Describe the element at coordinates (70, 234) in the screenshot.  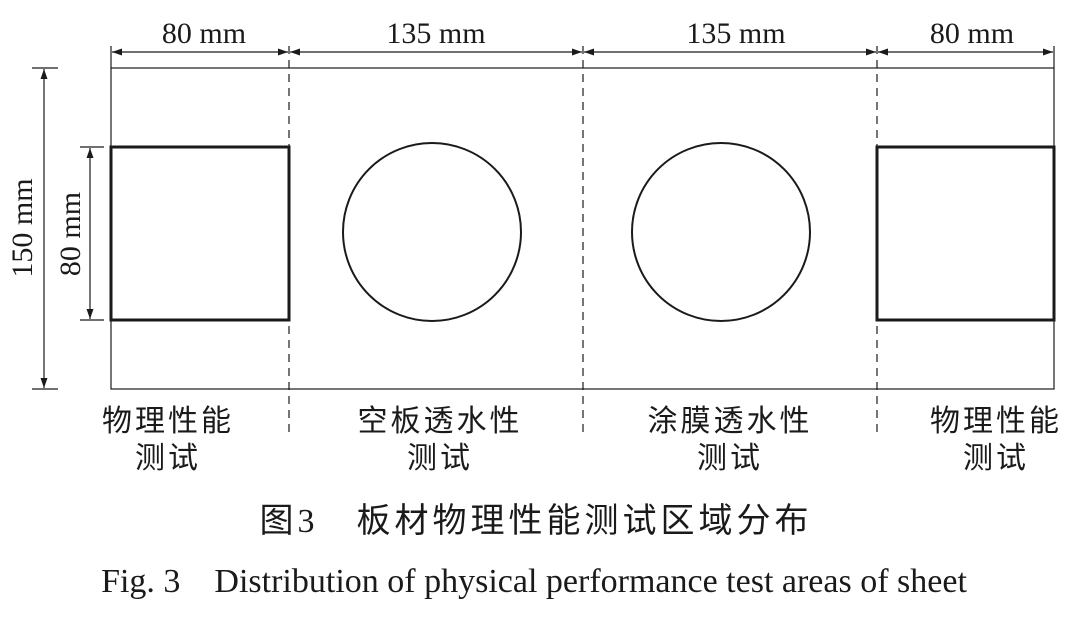
I see `square-label: 80 mm` at that location.